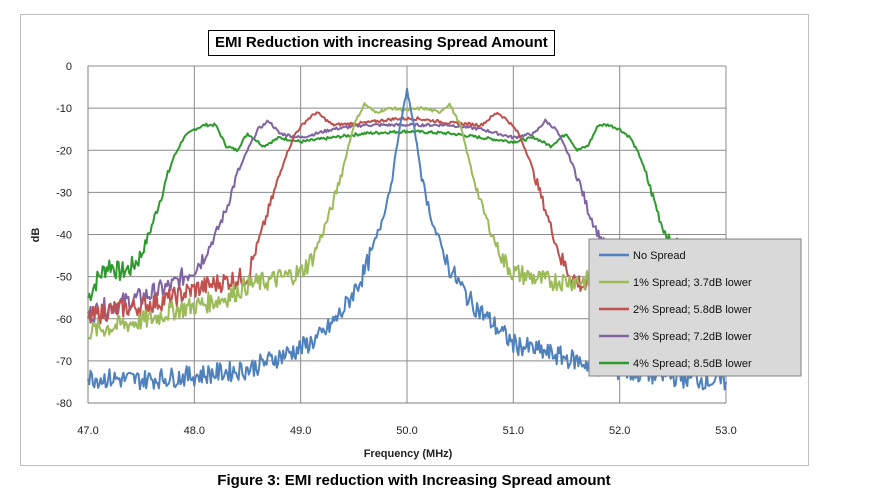 Image resolution: width=888 pixels, height=502 pixels. Describe the element at coordinates (64, 193) in the screenshot. I see `y-tick-label: -30` at that location.